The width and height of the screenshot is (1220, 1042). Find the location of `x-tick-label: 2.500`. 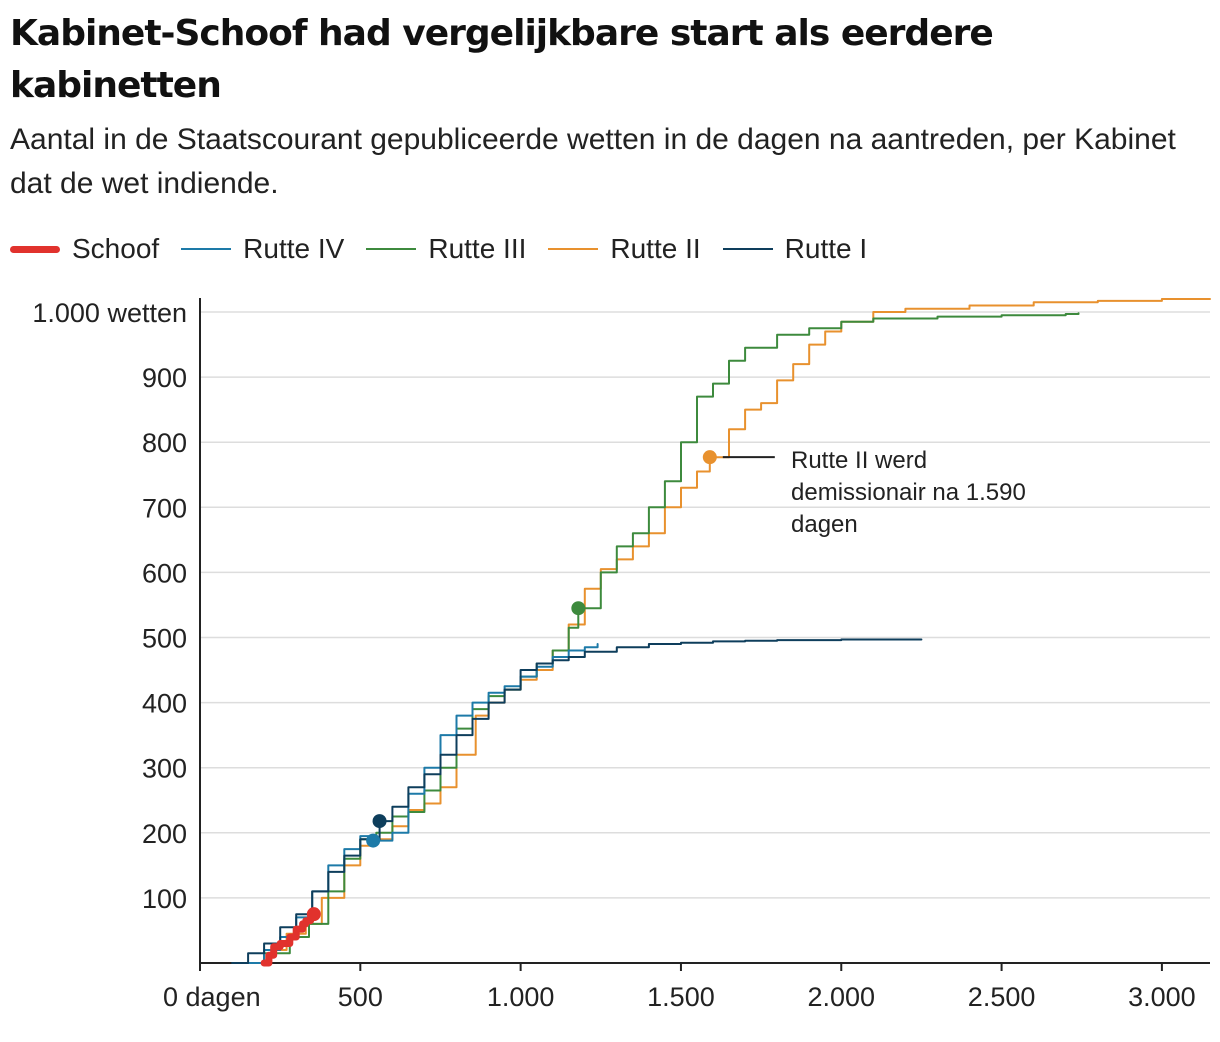

x-tick-label: 2.500 is located at coordinates (1002, 997).